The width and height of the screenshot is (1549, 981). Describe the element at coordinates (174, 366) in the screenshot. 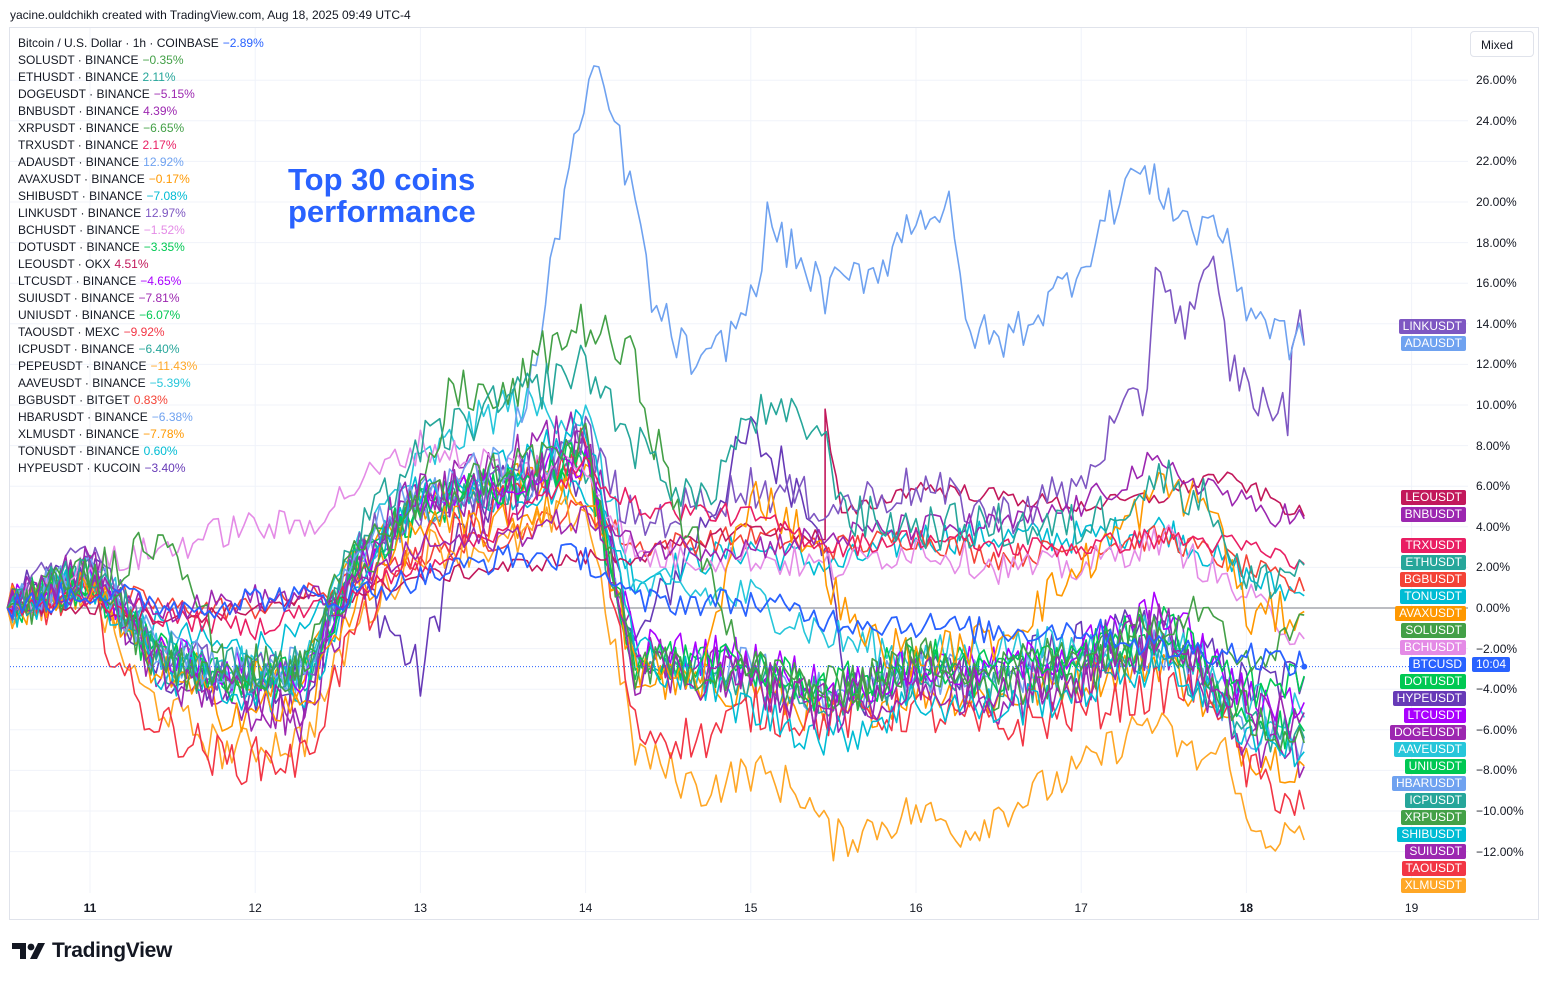

I see `legend-change: −11.43%` at that location.